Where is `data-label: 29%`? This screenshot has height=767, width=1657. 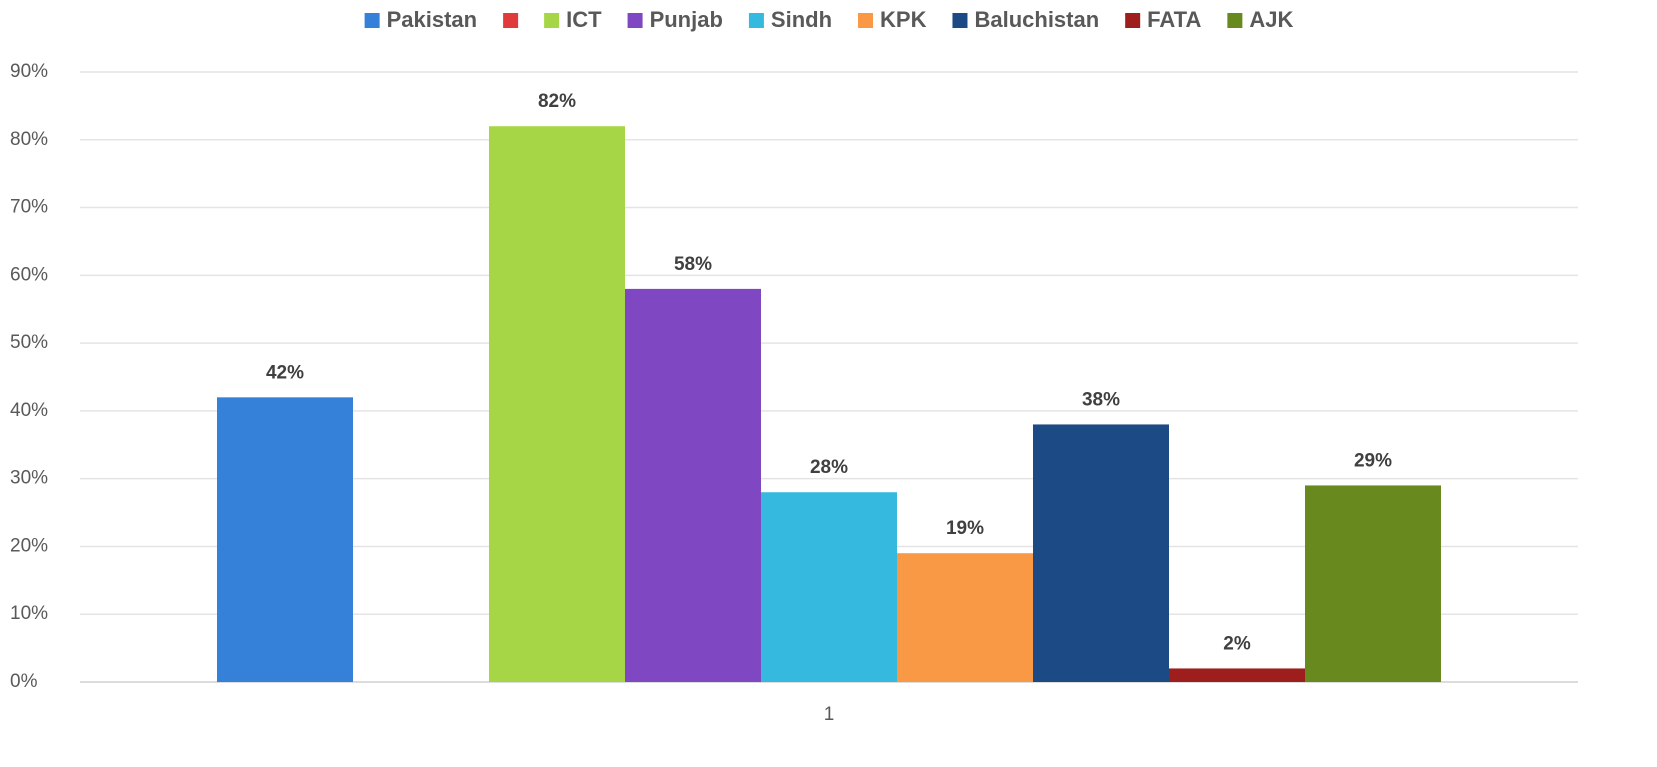 data-label: 29% is located at coordinates (1373, 460).